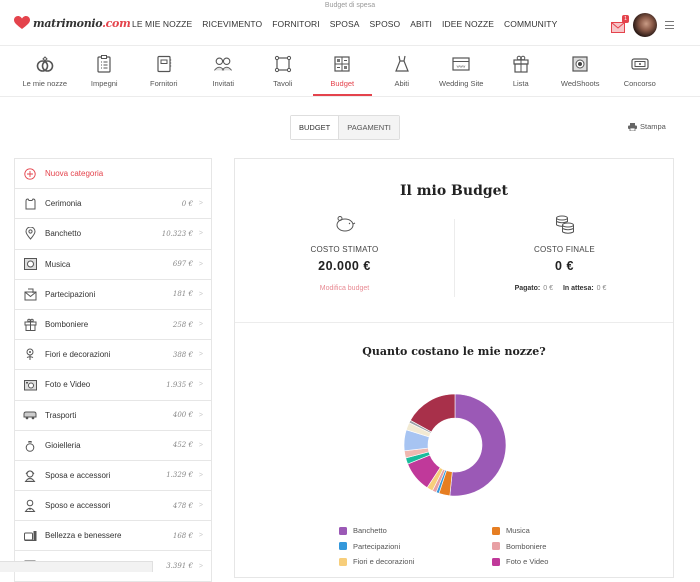 The image size is (700, 582). I want to click on dress-icon, so click(402, 64).